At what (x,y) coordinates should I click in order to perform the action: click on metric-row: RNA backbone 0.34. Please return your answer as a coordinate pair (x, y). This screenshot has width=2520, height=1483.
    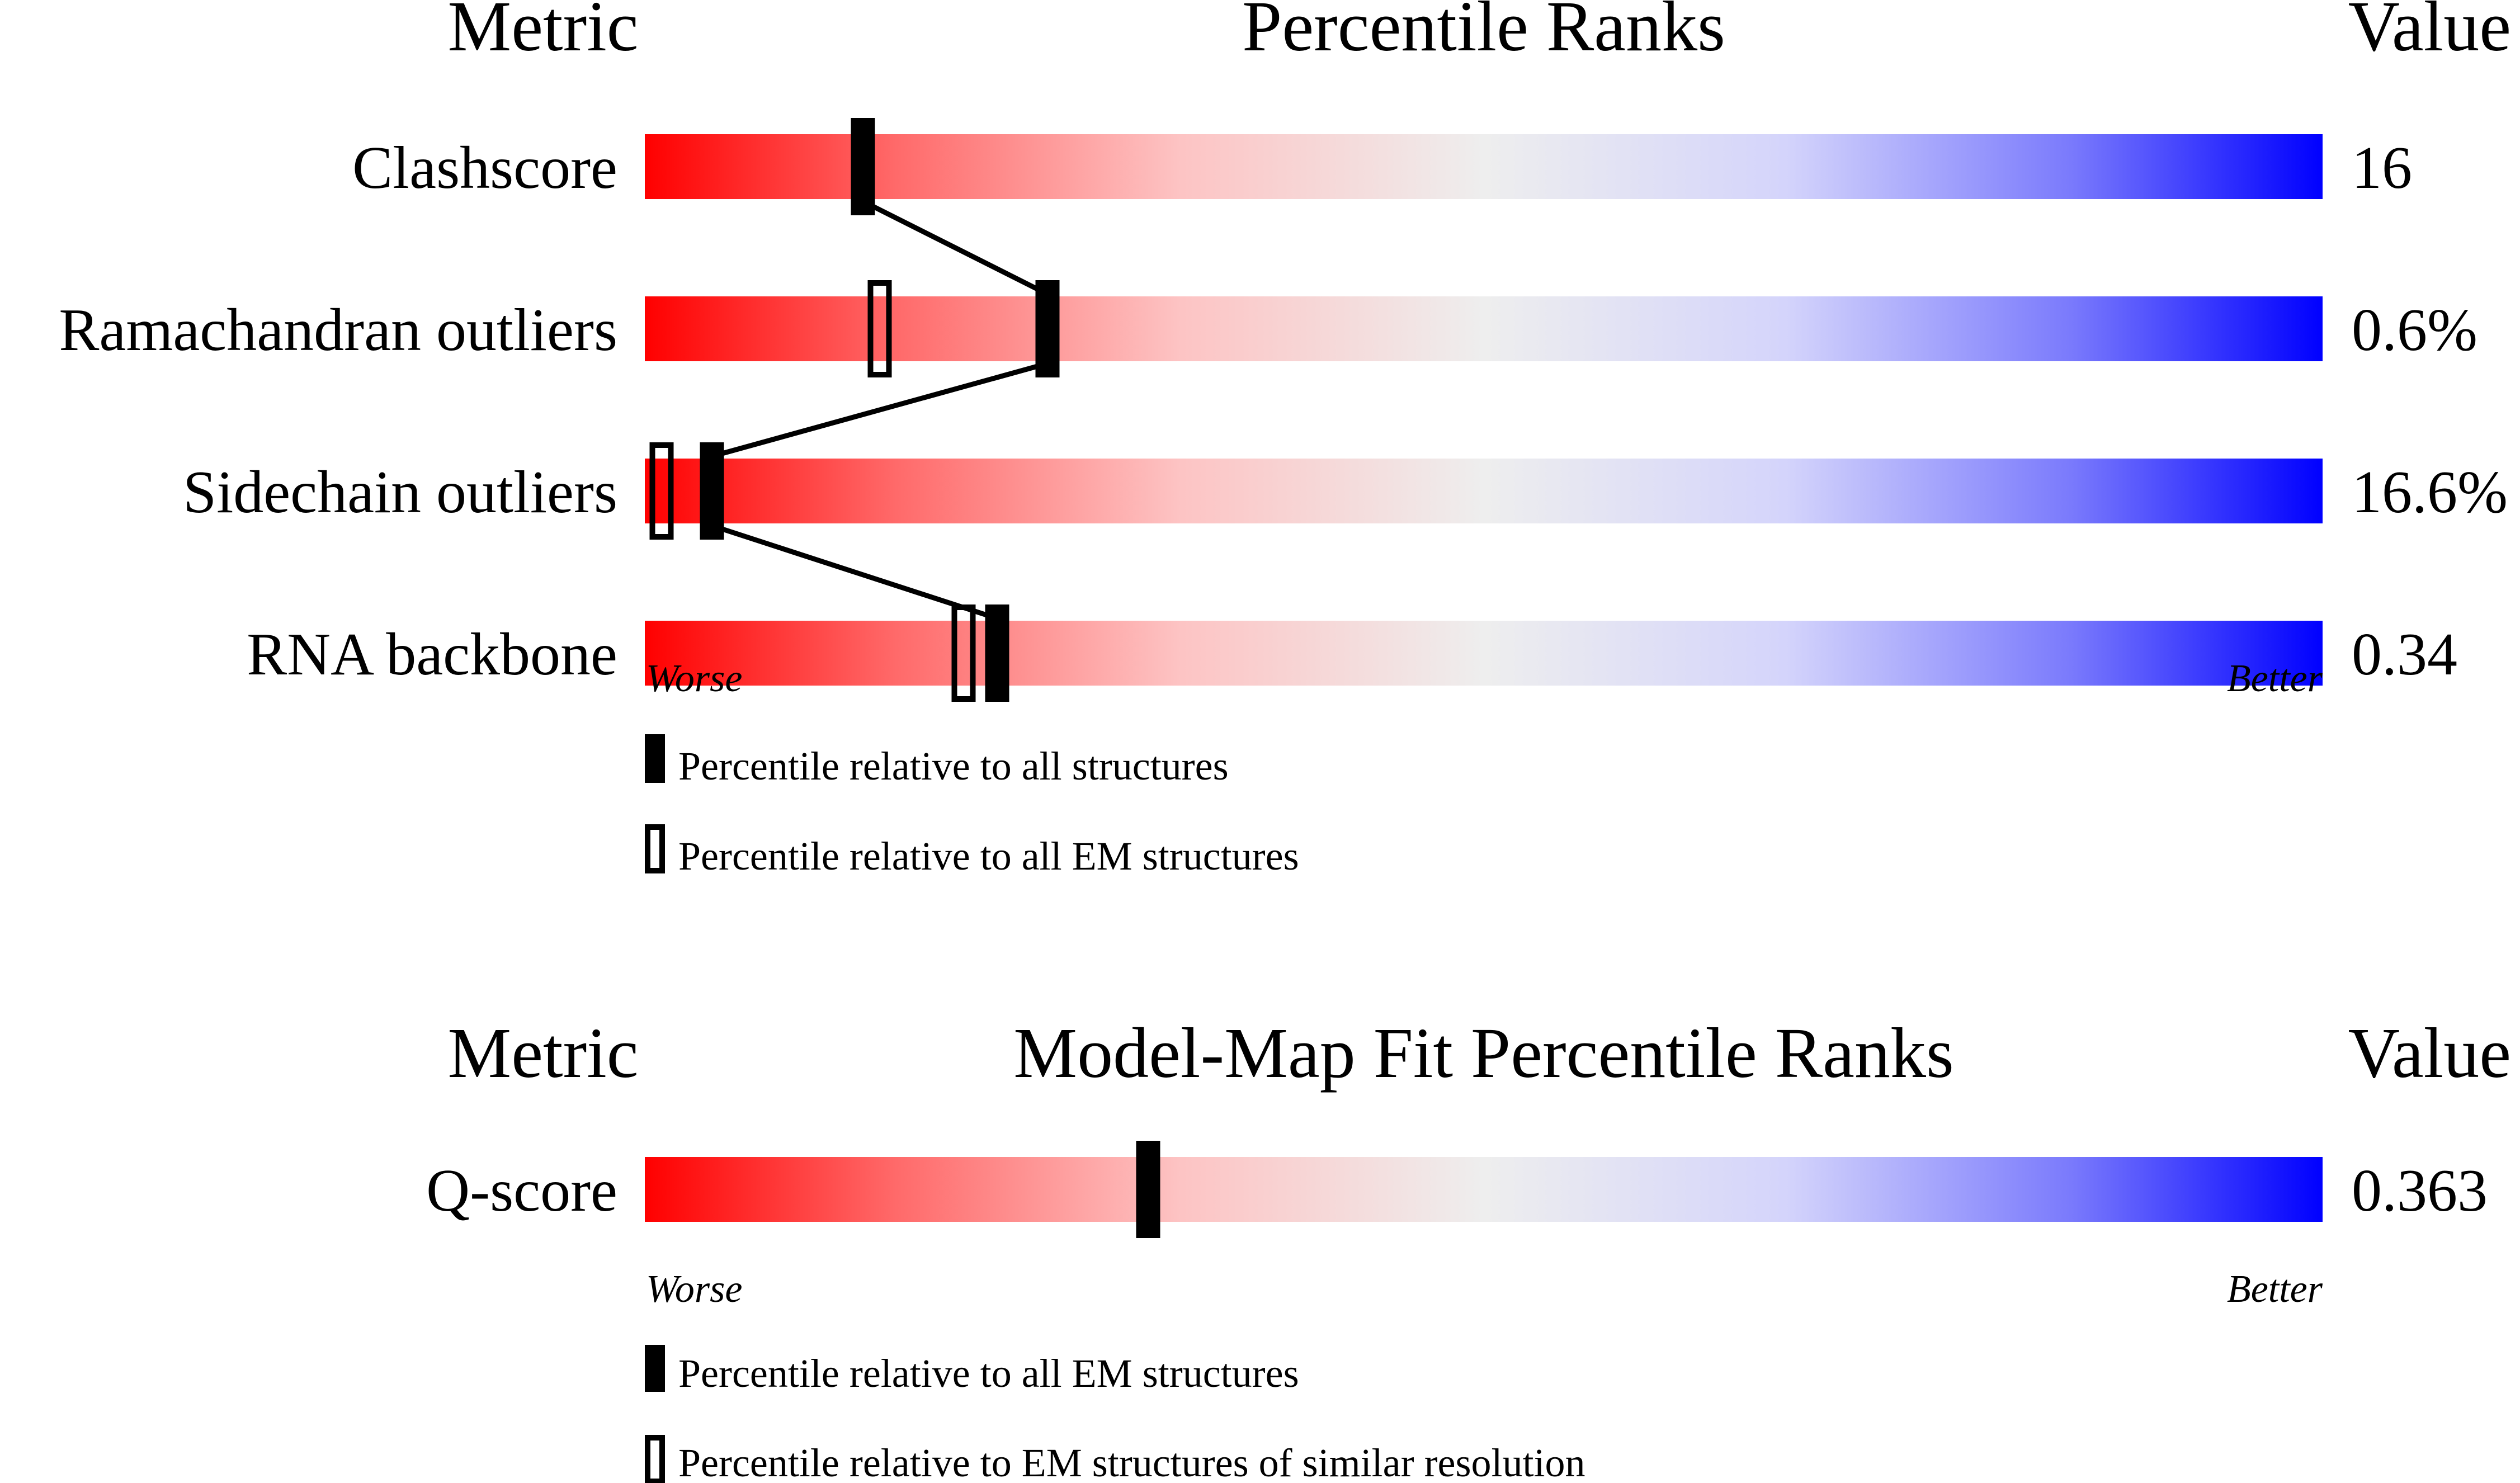
    Looking at the image, I should click on (1352, 653).